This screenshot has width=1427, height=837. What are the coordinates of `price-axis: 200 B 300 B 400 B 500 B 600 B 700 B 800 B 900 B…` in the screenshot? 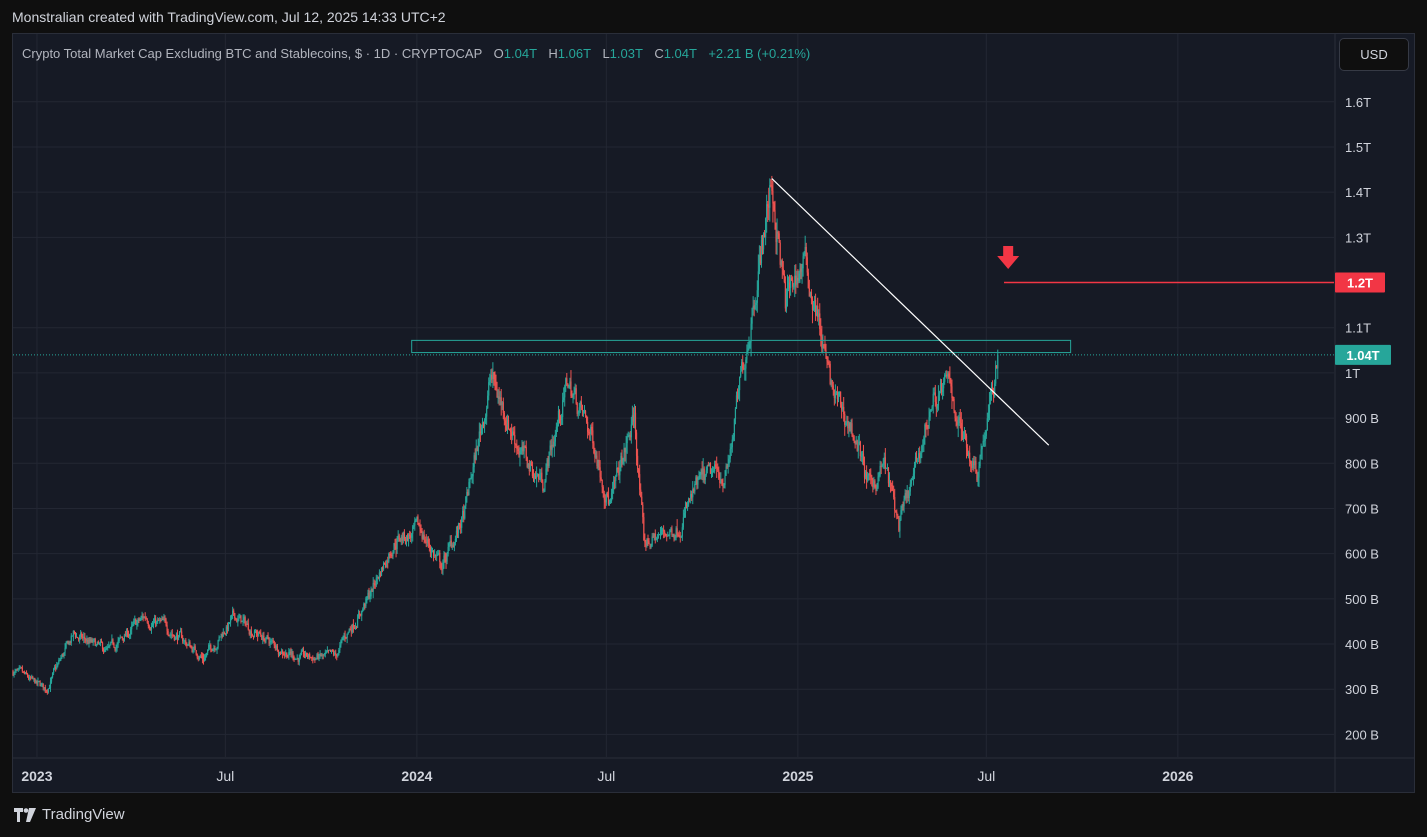 It's located at (1362, 419).